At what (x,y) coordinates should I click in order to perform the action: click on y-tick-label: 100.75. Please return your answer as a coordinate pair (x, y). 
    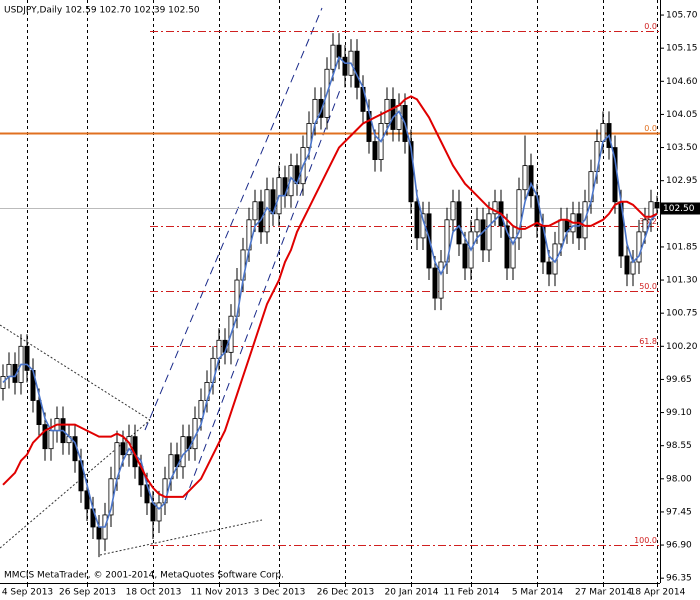
    Looking at the image, I should click on (682, 314).